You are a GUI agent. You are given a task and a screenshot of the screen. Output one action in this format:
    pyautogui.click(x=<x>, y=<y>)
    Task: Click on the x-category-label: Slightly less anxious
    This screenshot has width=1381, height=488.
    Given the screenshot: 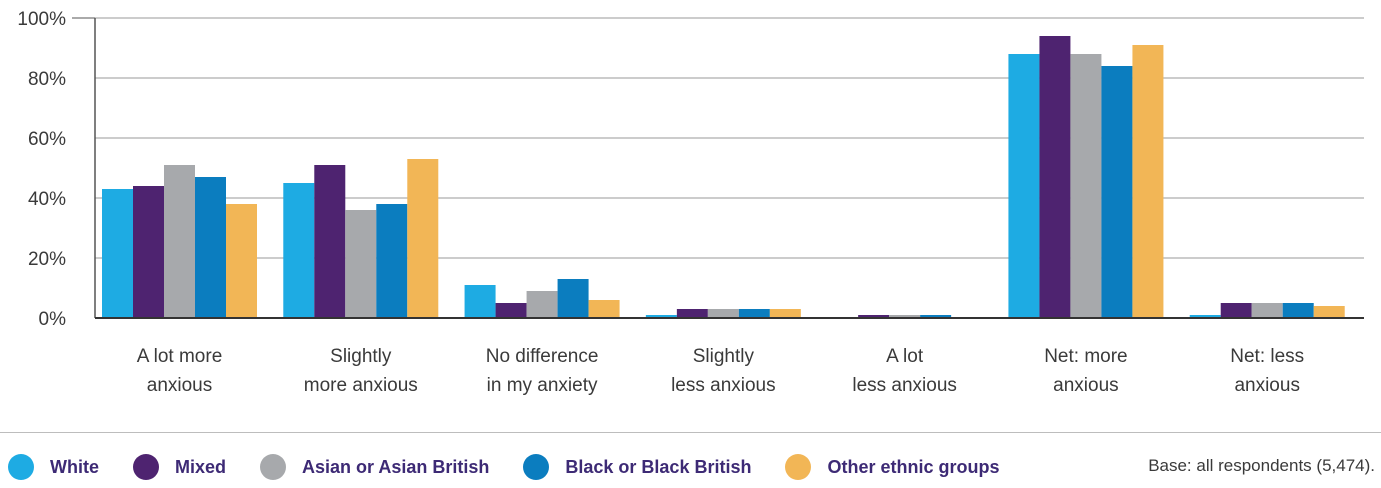 What is the action you would take?
    pyautogui.click(x=723, y=371)
    